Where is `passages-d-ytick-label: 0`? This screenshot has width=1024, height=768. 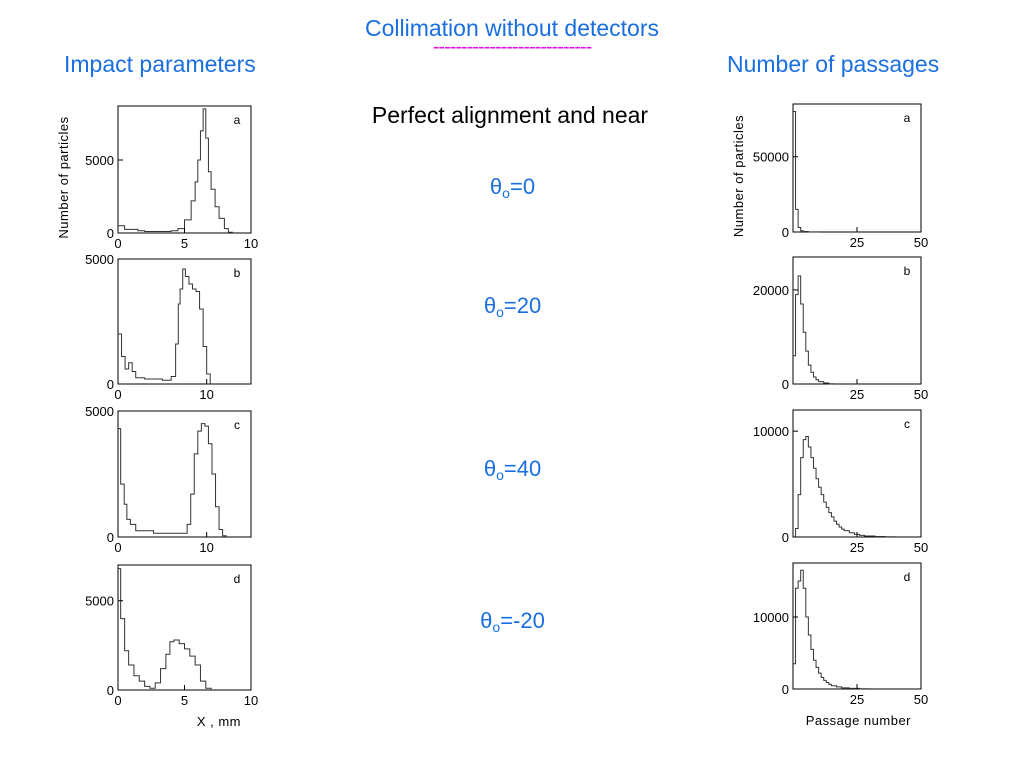 passages-d-ytick-label: 0 is located at coordinates (785, 689).